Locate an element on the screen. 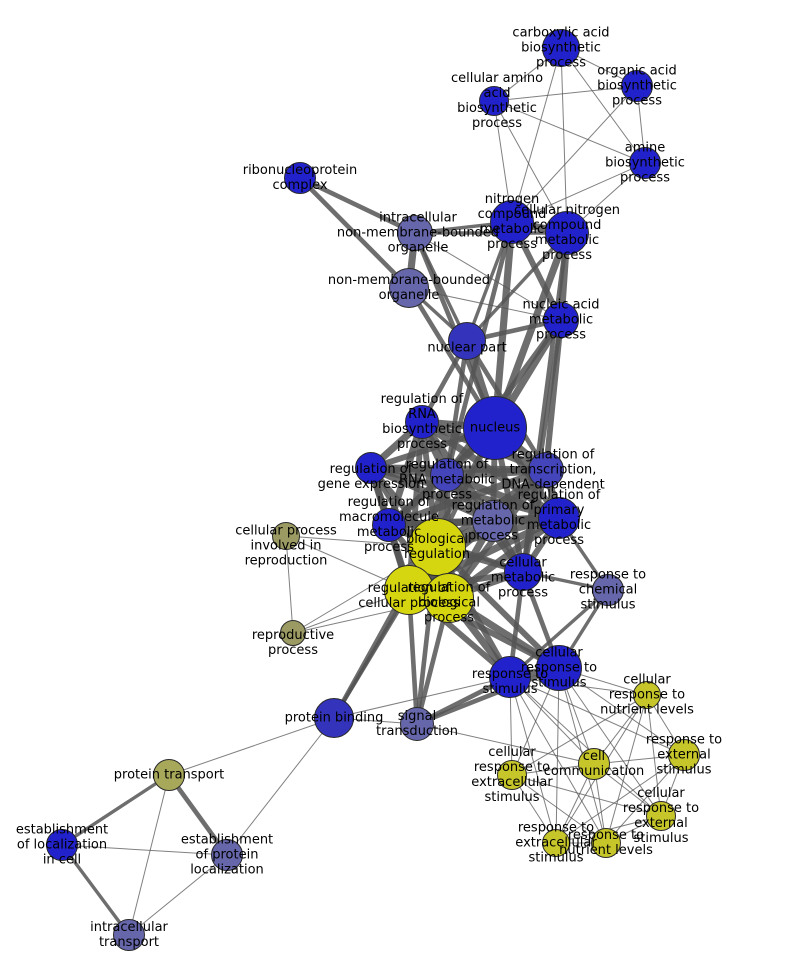 The image size is (786, 971). graph-node-response-to-nutrient-levels is located at coordinates (606, 843).